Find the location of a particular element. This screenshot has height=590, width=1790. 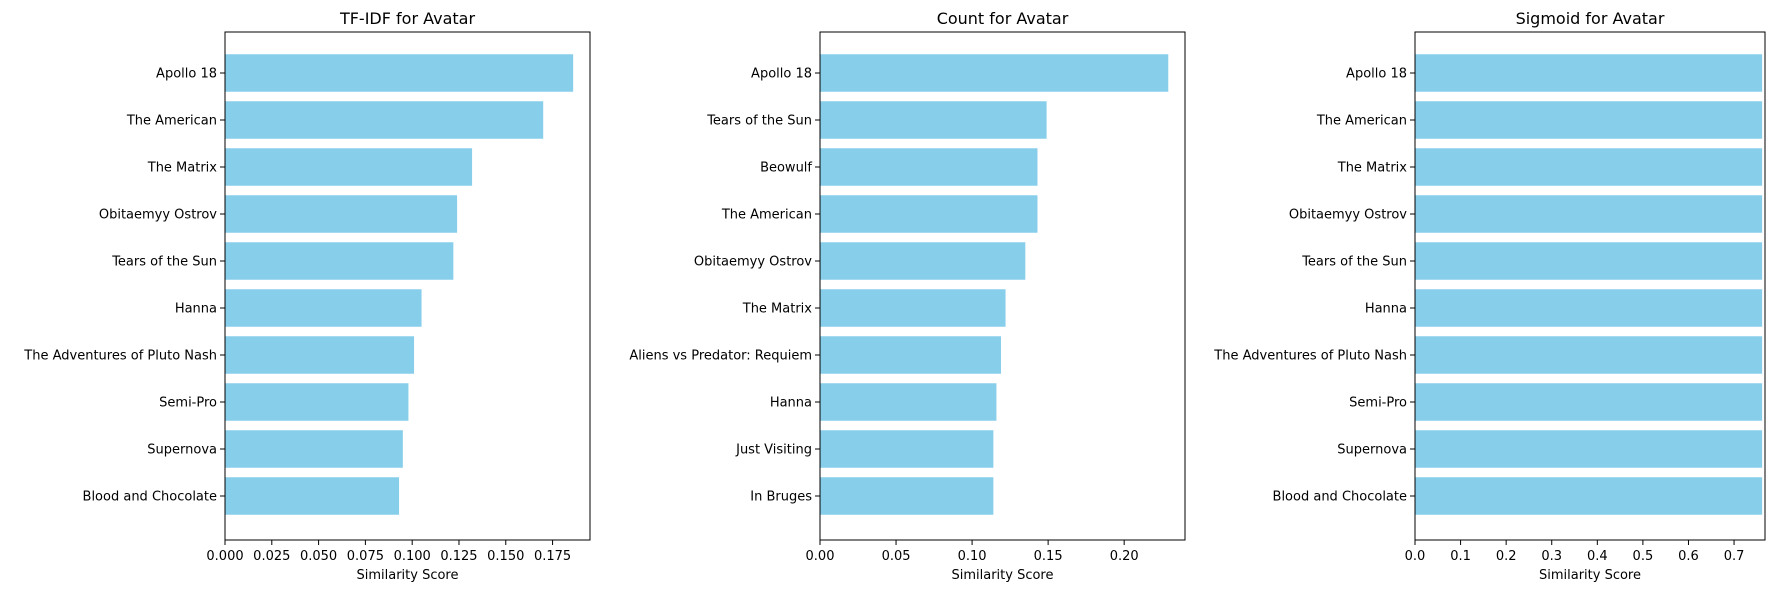

x-tick-label: 0.5 is located at coordinates (1643, 556).